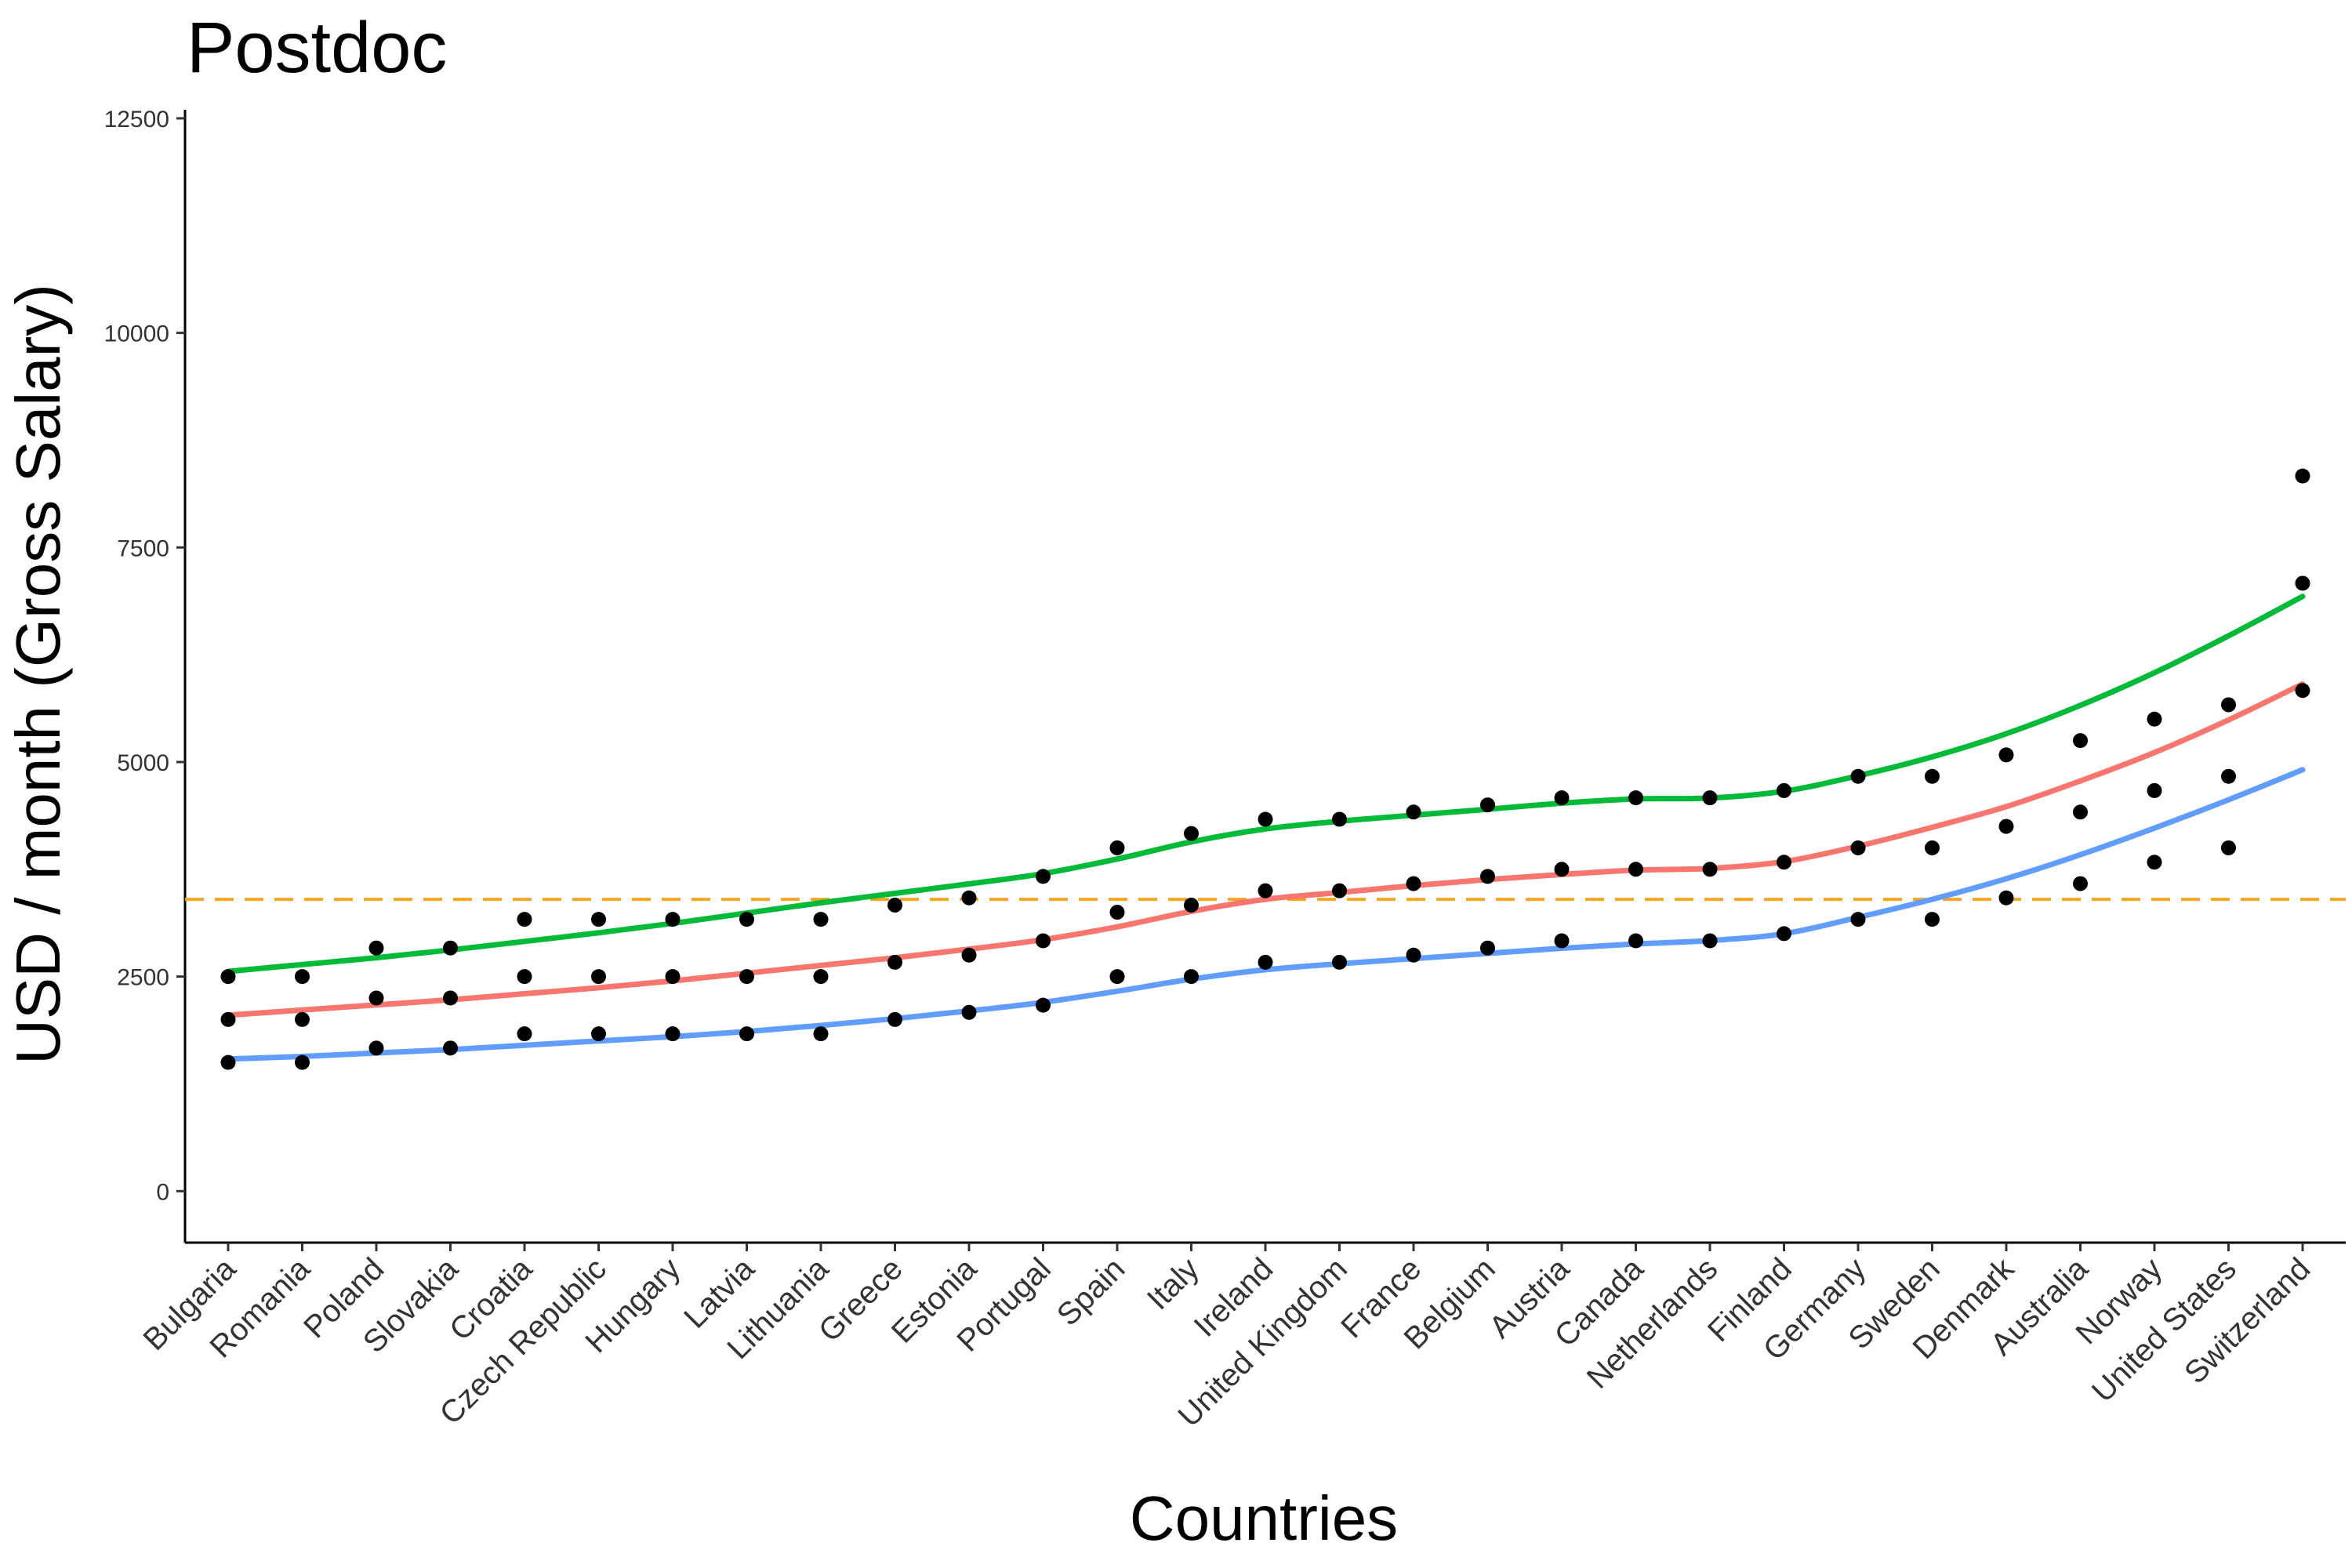 The width and height of the screenshot is (2352, 1568). I want to click on y-tick-label: 0, so click(162, 1192).